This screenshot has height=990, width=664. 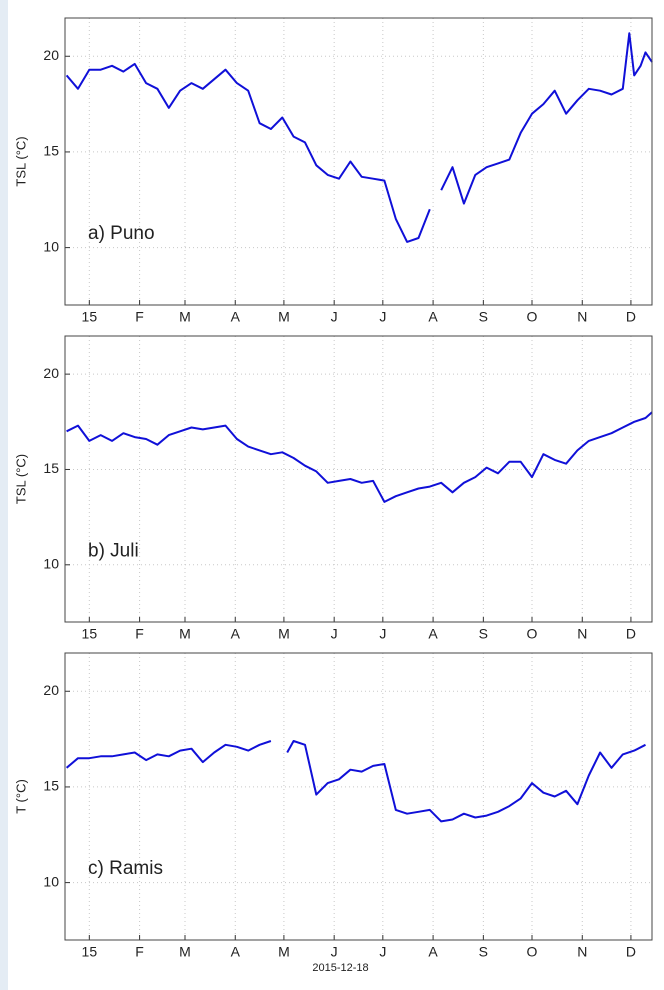 What do you see at coordinates (125, 868) in the screenshot?
I see `annotation: c) Ramis` at bounding box center [125, 868].